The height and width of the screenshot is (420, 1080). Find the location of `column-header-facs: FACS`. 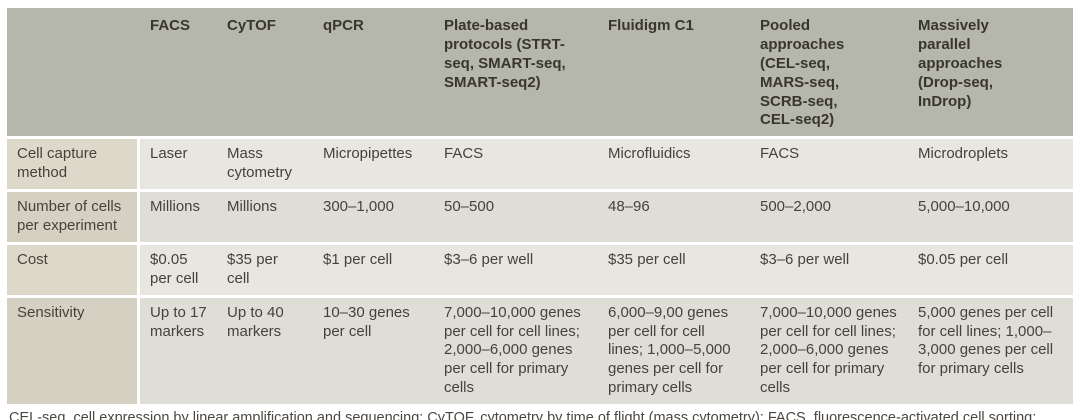

column-header-facs: FACS is located at coordinates (178, 72).